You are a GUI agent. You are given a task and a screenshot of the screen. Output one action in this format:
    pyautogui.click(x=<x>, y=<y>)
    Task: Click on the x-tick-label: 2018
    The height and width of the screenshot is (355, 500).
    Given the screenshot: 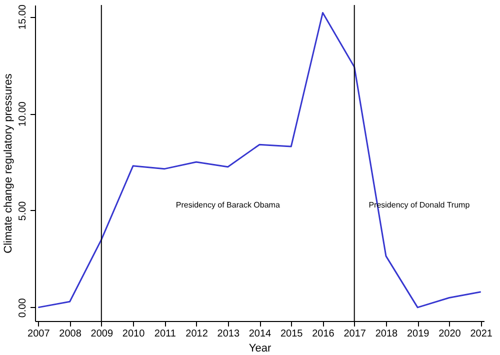 What is the action you would take?
    pyautogui.click(x=386, y=334)
    